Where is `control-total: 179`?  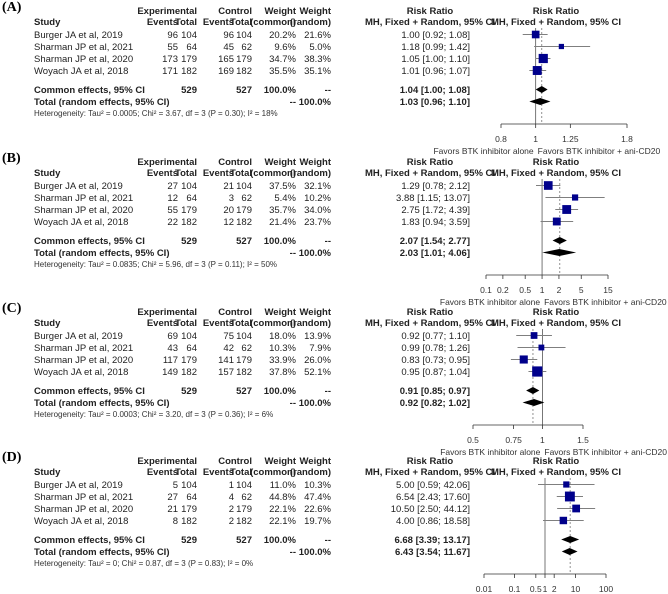 control-total: 179 is located at coordinates (244, 210).